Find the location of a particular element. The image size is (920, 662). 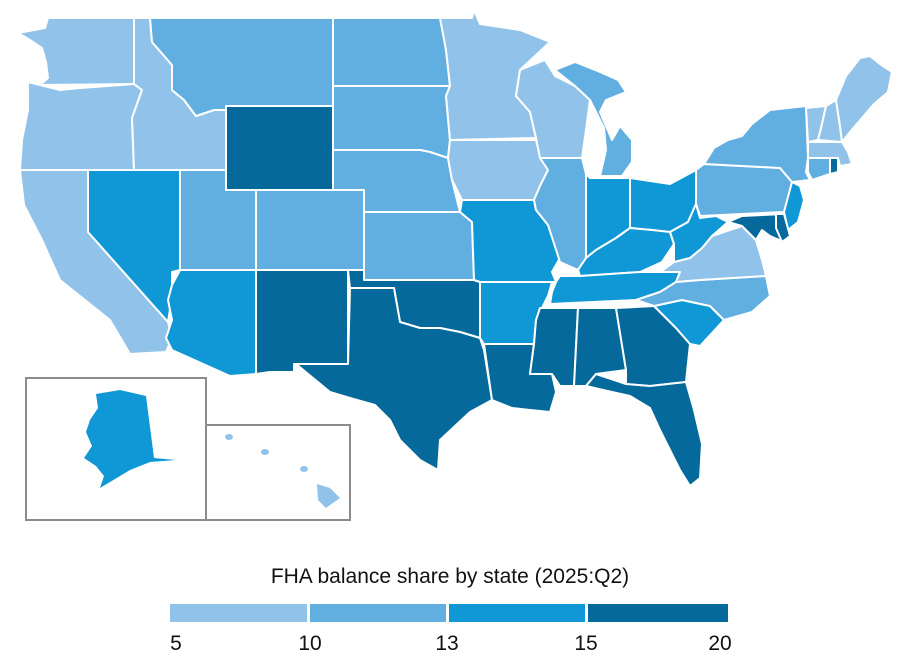

state-KS is located at coordinates (419, 246).